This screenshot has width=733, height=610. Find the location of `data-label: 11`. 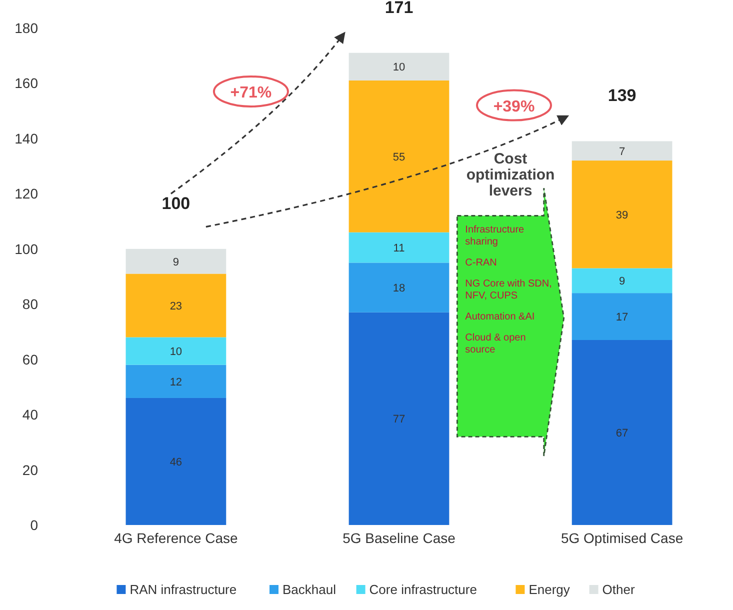

data-label: 11 is located at coordinates (399, 248).